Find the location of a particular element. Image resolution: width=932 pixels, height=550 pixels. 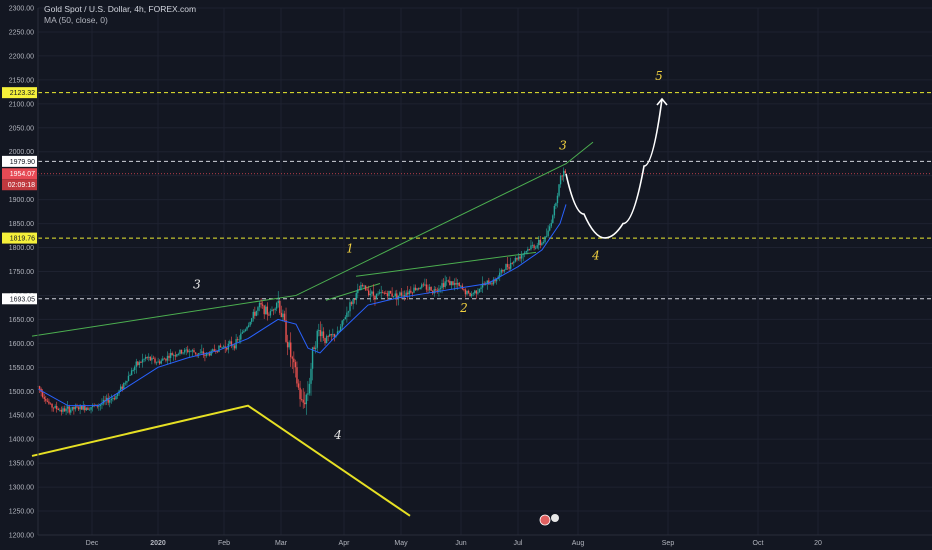

x-tick-label: Aug is located at coordinates (578, 543).